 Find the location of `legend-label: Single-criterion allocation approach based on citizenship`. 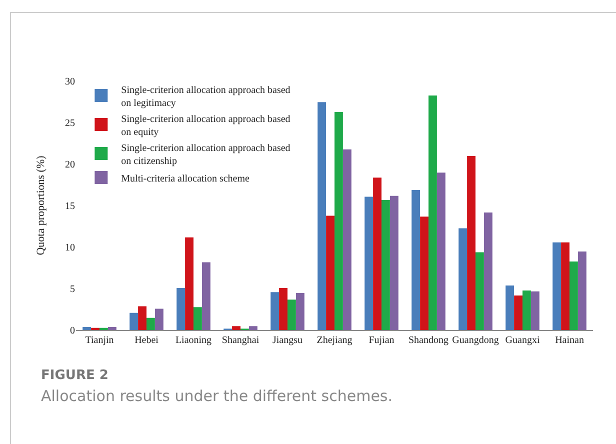

legend-label: Single-criterion allocation approach based on citizenship is located at coordinates (205, 154).